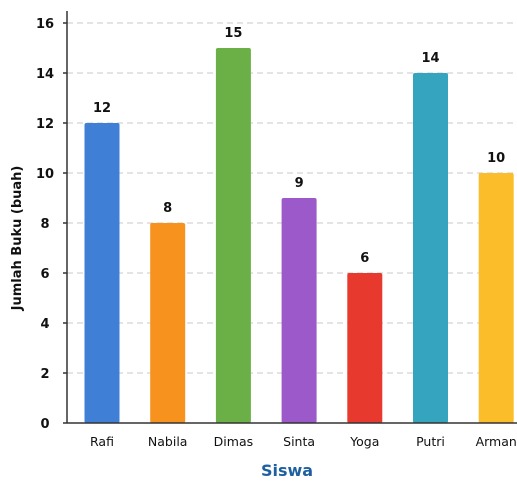  I want to click on y-tick-labels: 0 2 4 6 8 10 12 14 16, so click(51, 224).